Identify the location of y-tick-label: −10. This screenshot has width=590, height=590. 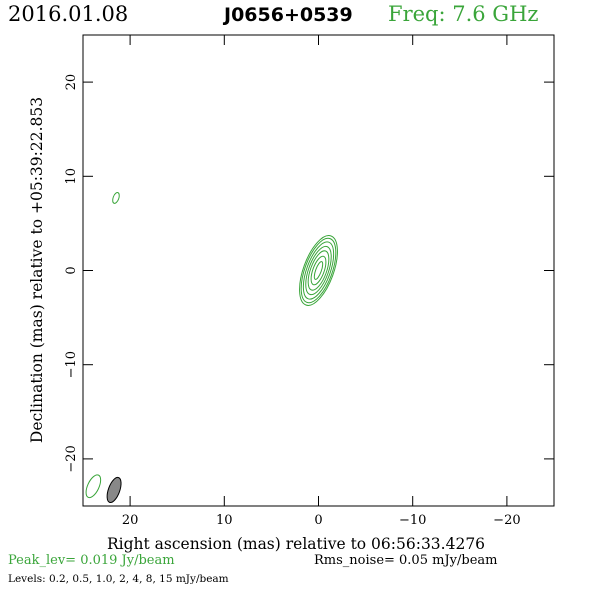
(71, 364).